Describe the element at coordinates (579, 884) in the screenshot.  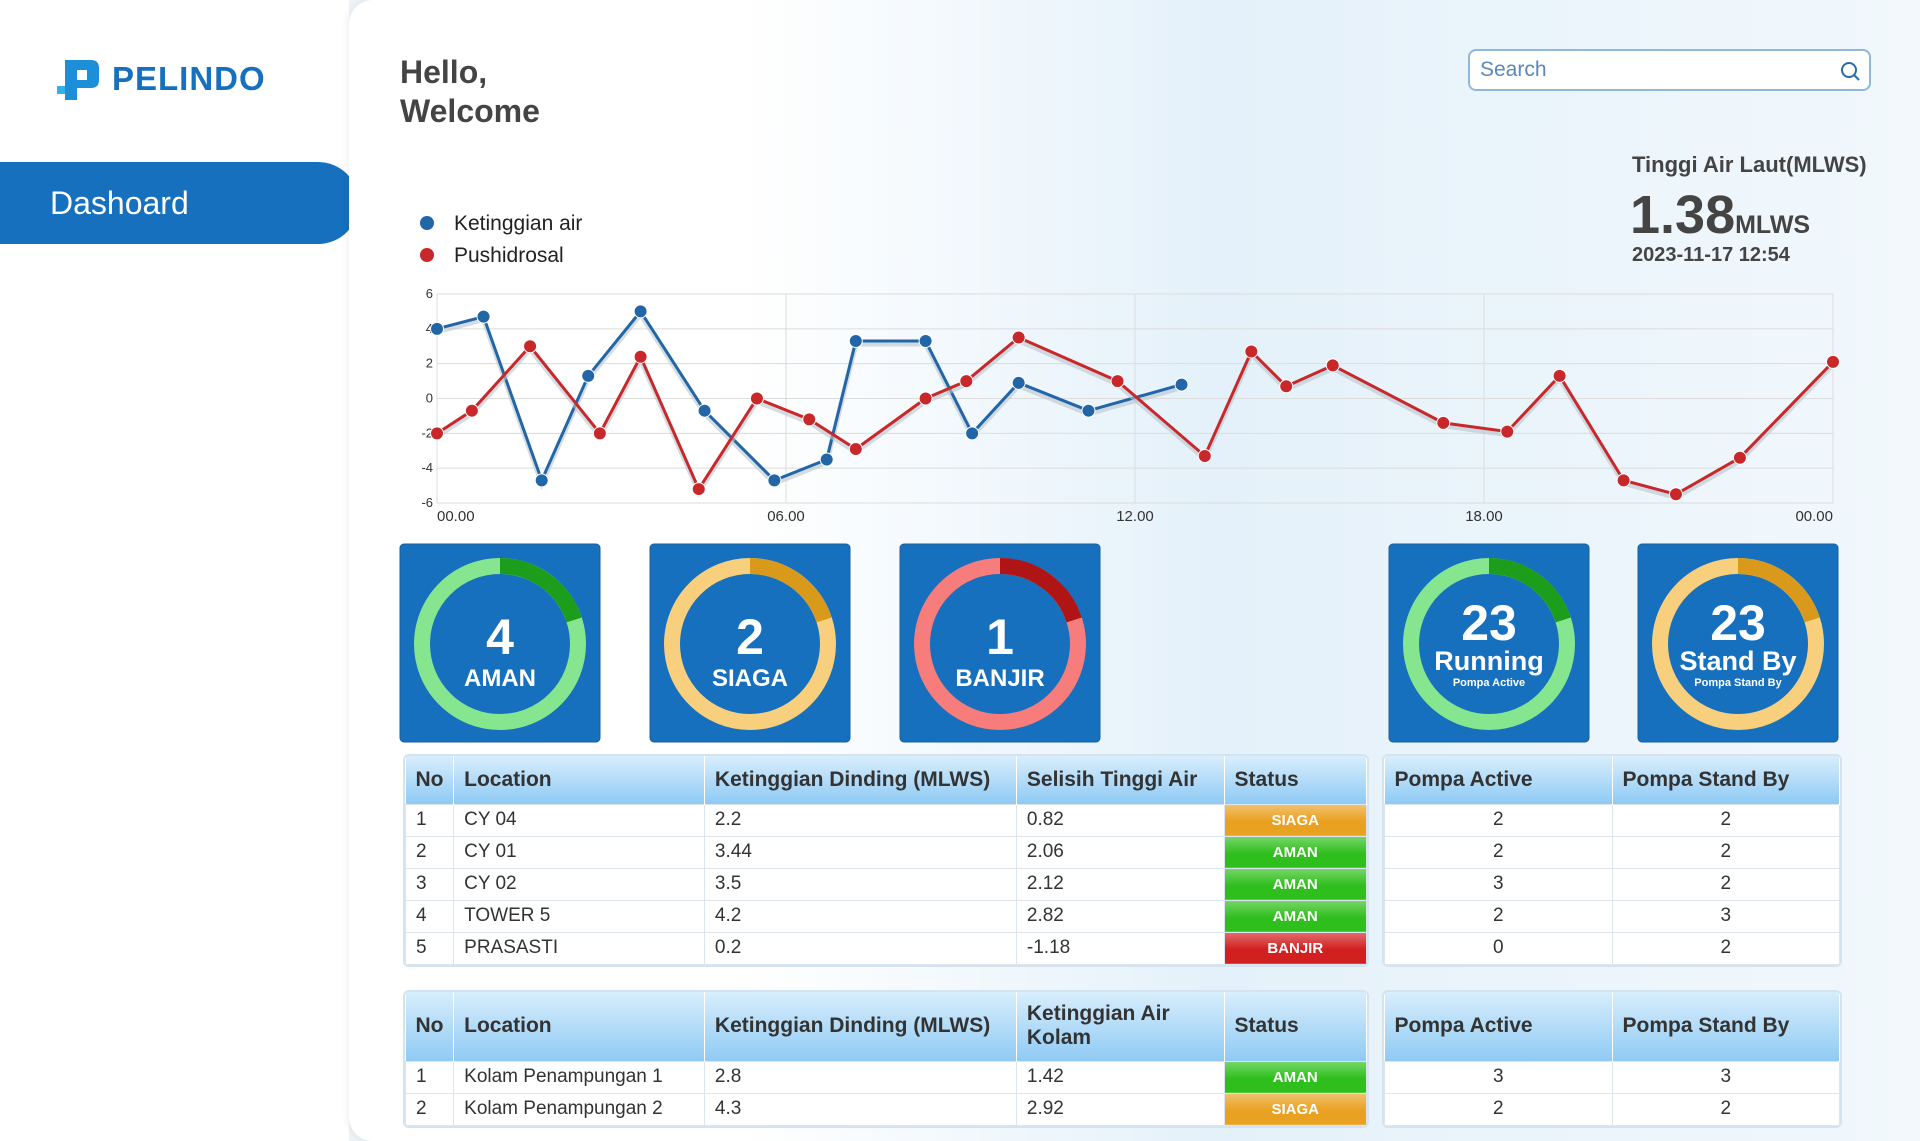
I see `table-cell: CY 02` at that location.